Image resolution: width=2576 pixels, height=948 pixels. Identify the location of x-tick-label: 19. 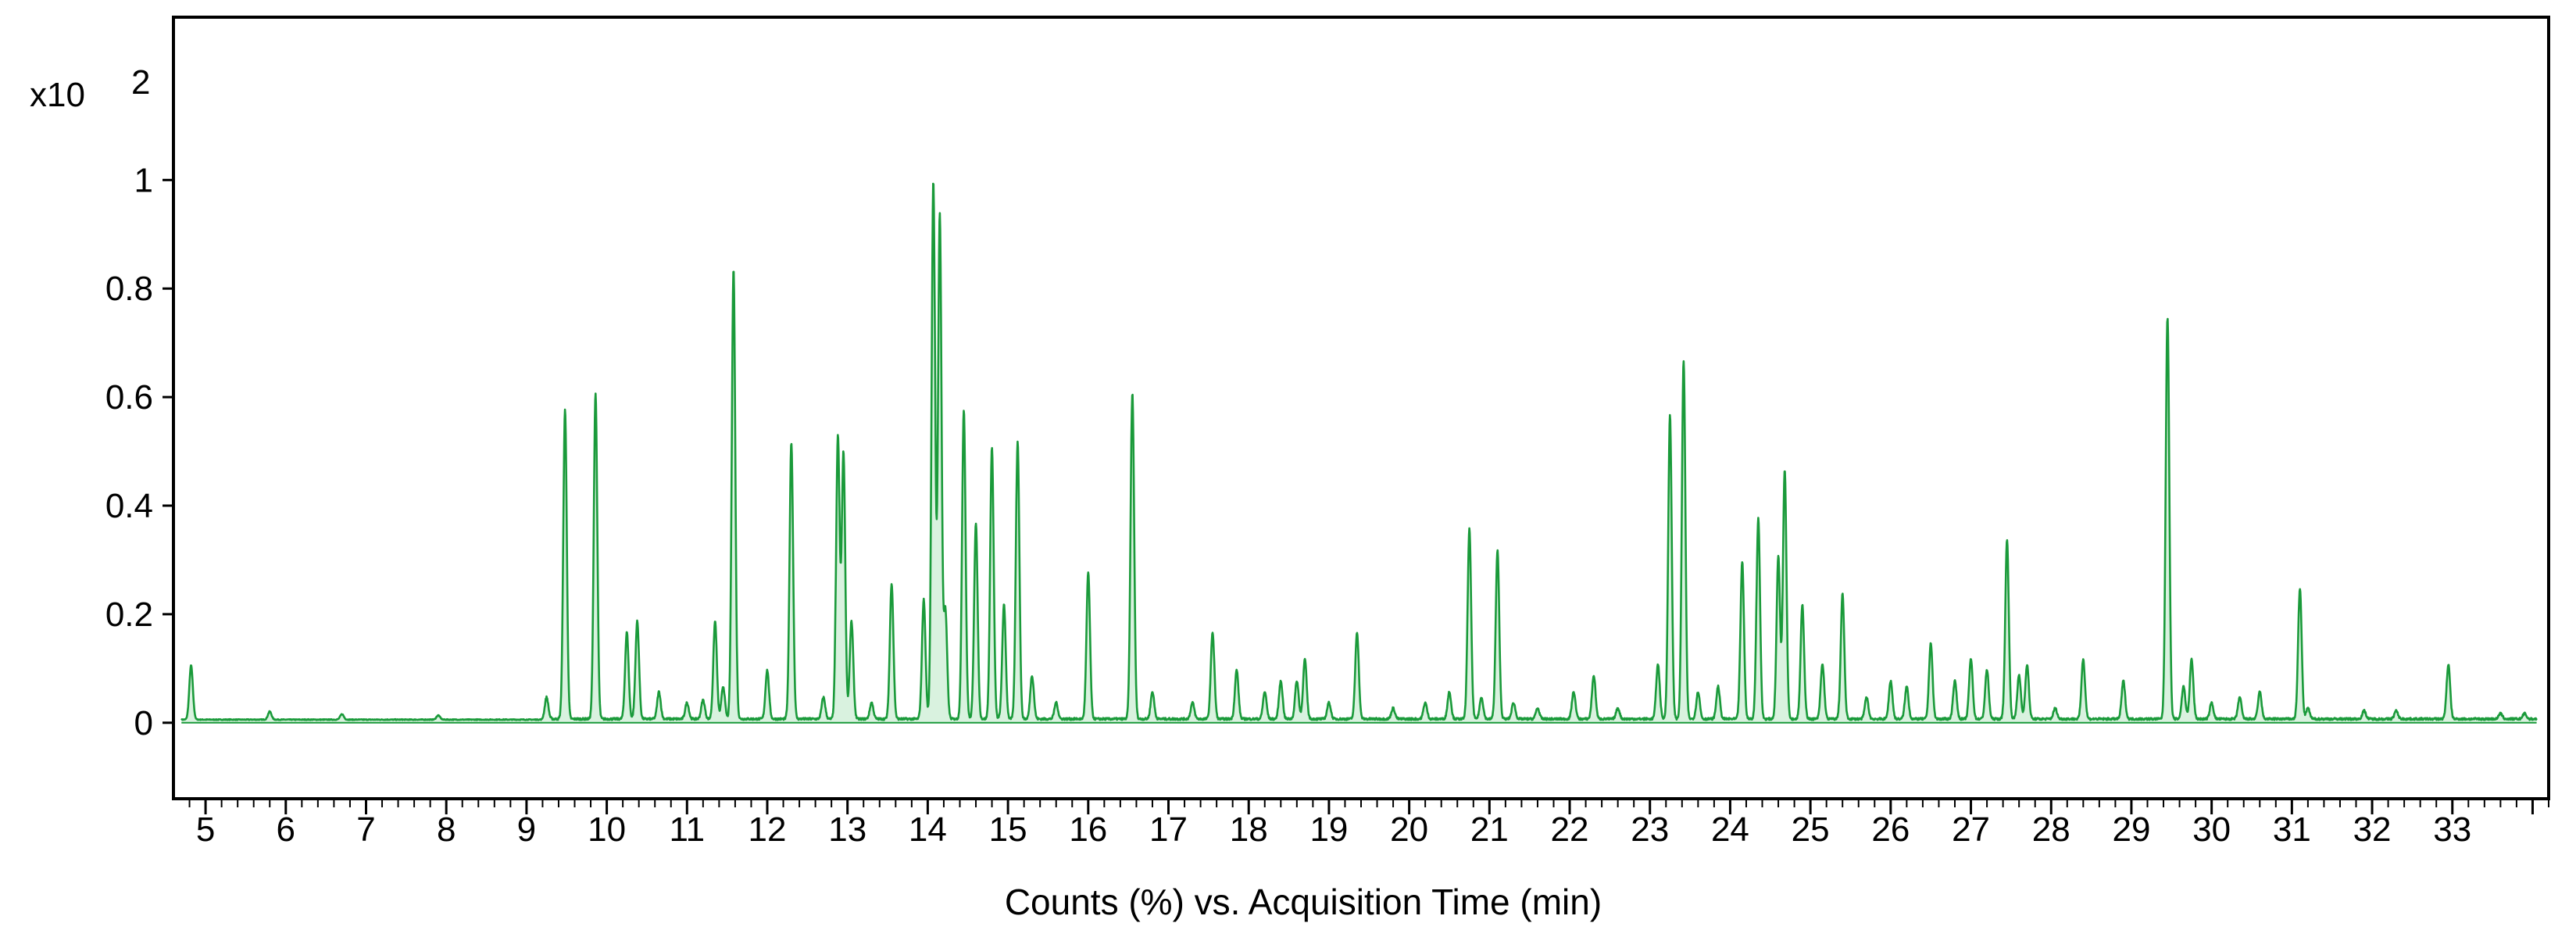
(1328, 829).